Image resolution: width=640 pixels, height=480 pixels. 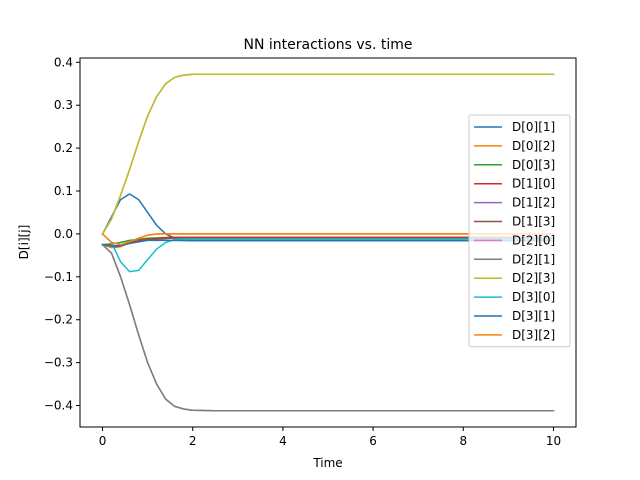 I want to click on x-tick-label: 0, so click(x=103, y=441).